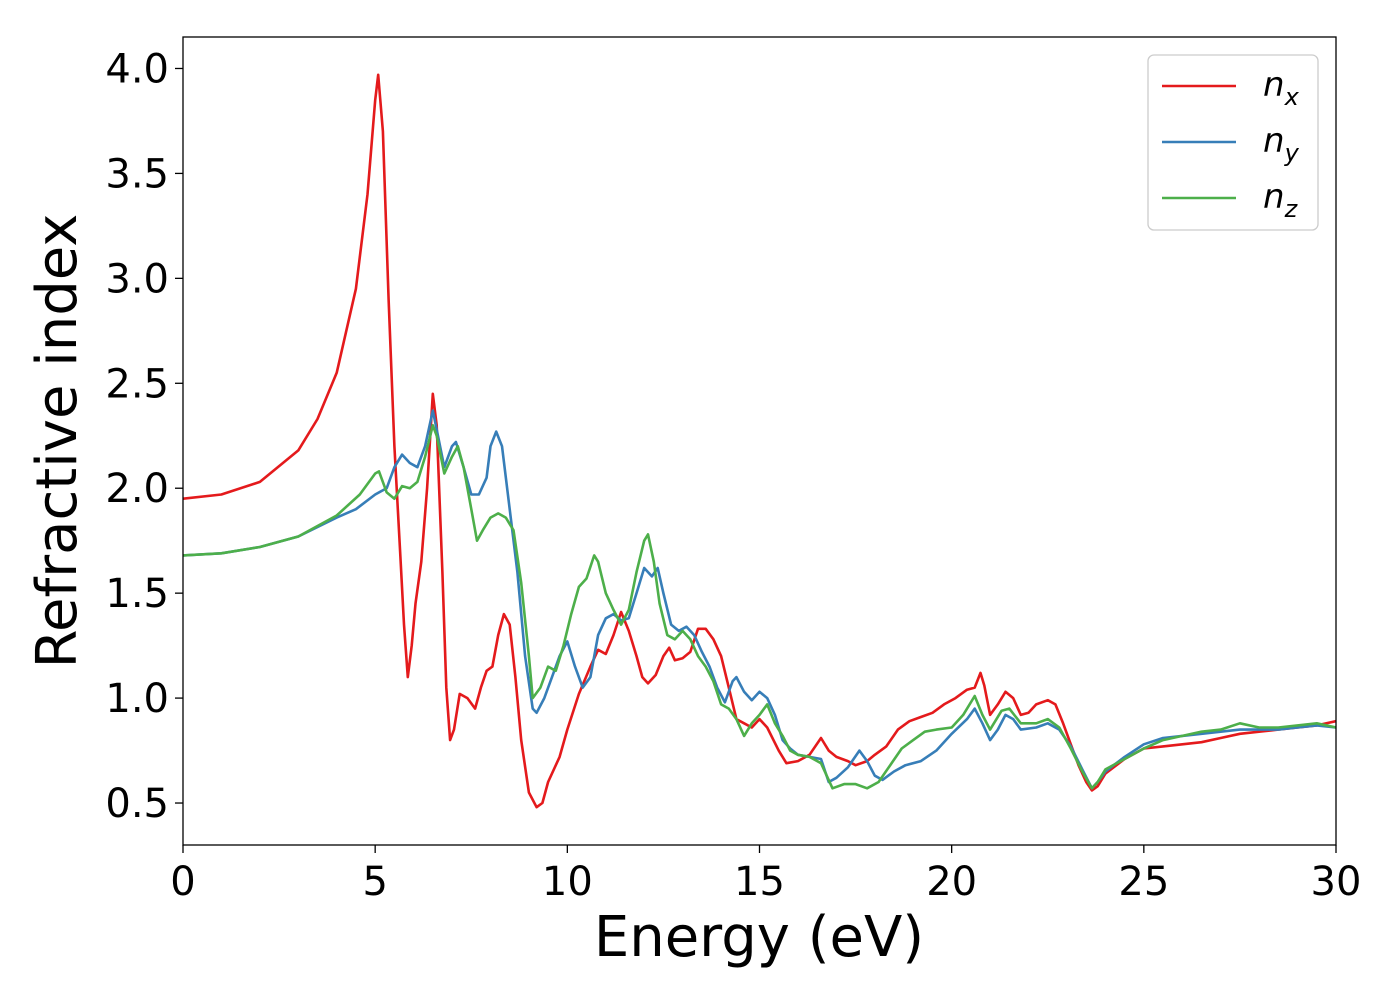 This screenshot has width=1400, height=1000. What do you see at coordinates (759, 882) in the screenshot?
I see `x-tick-label: 15` at bounding box center [759, 882].